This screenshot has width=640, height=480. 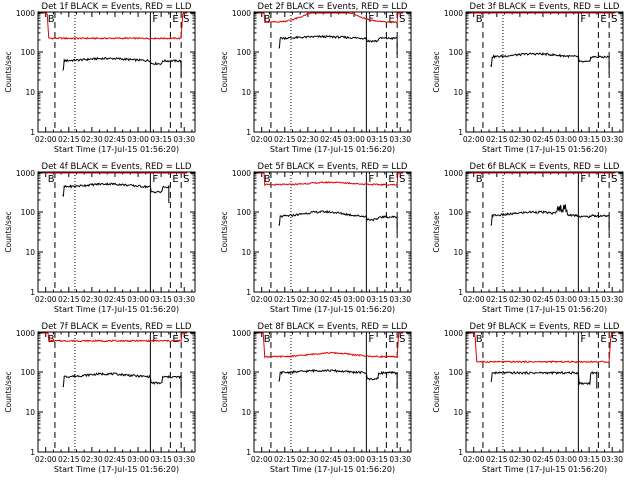 I want to click on chart-title: Det 1f BLACK = Events, RED = LLD, so click(x=117, y=7).